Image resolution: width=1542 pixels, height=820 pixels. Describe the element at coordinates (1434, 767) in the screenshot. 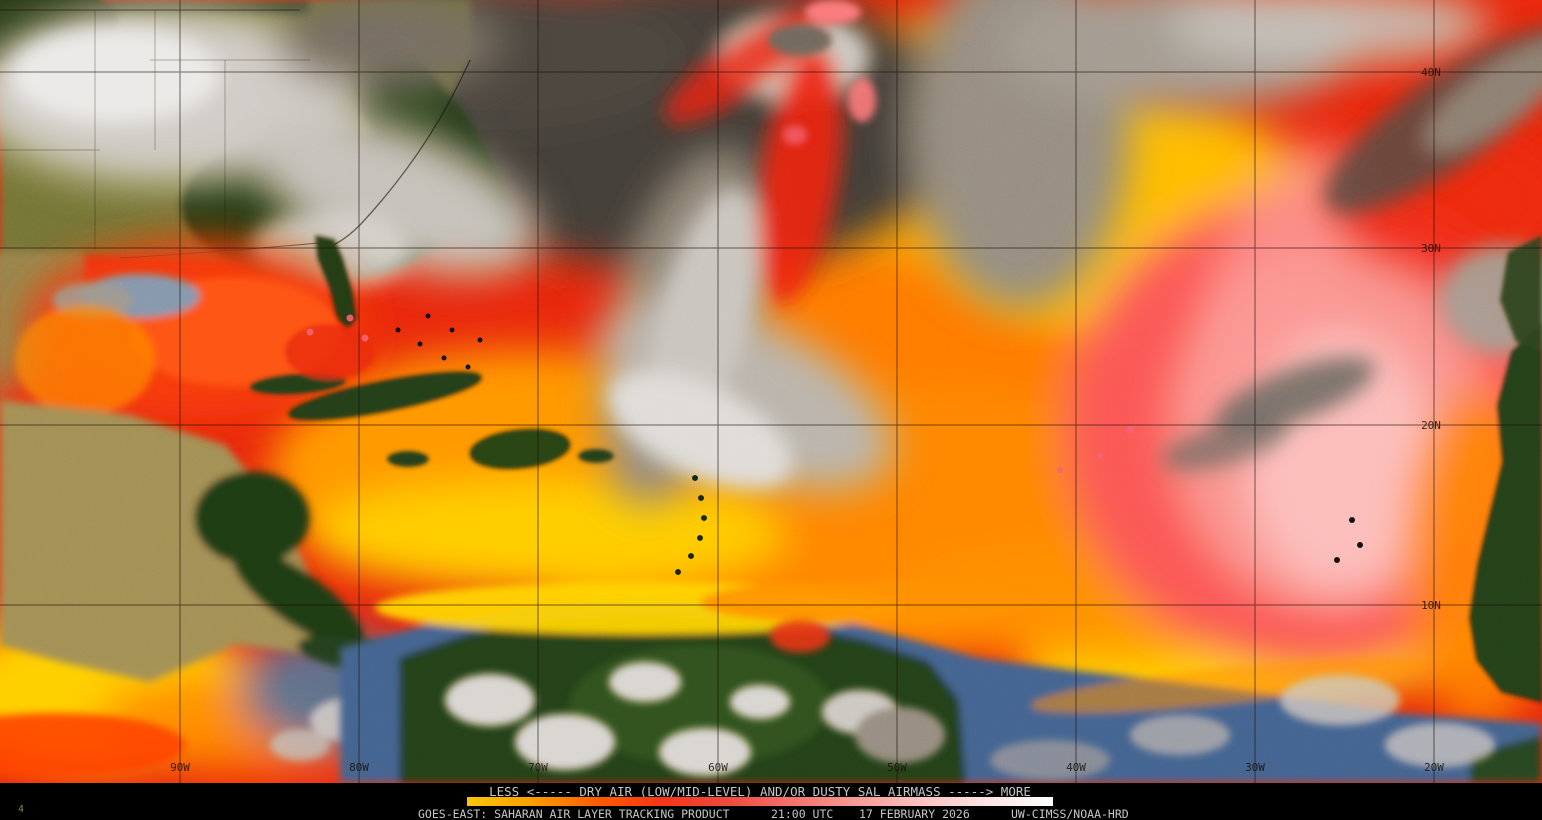

I see `longitude-label: 20W` at that location.